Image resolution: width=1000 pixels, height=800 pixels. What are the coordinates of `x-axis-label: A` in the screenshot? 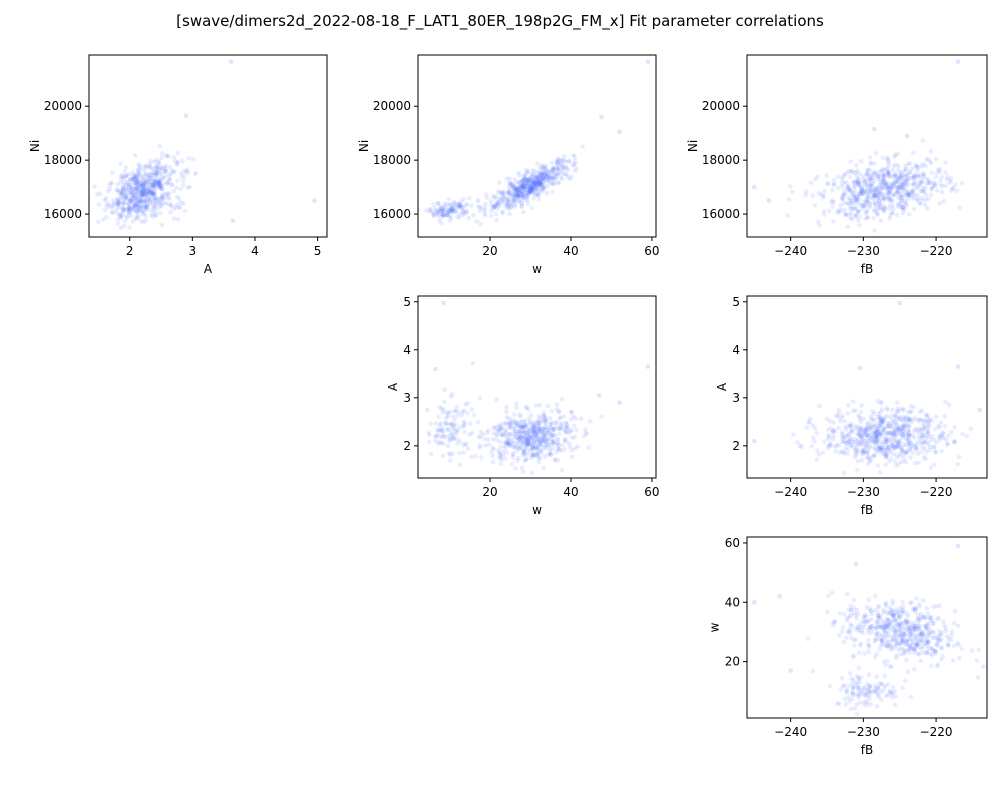 It's located at (208, 269).